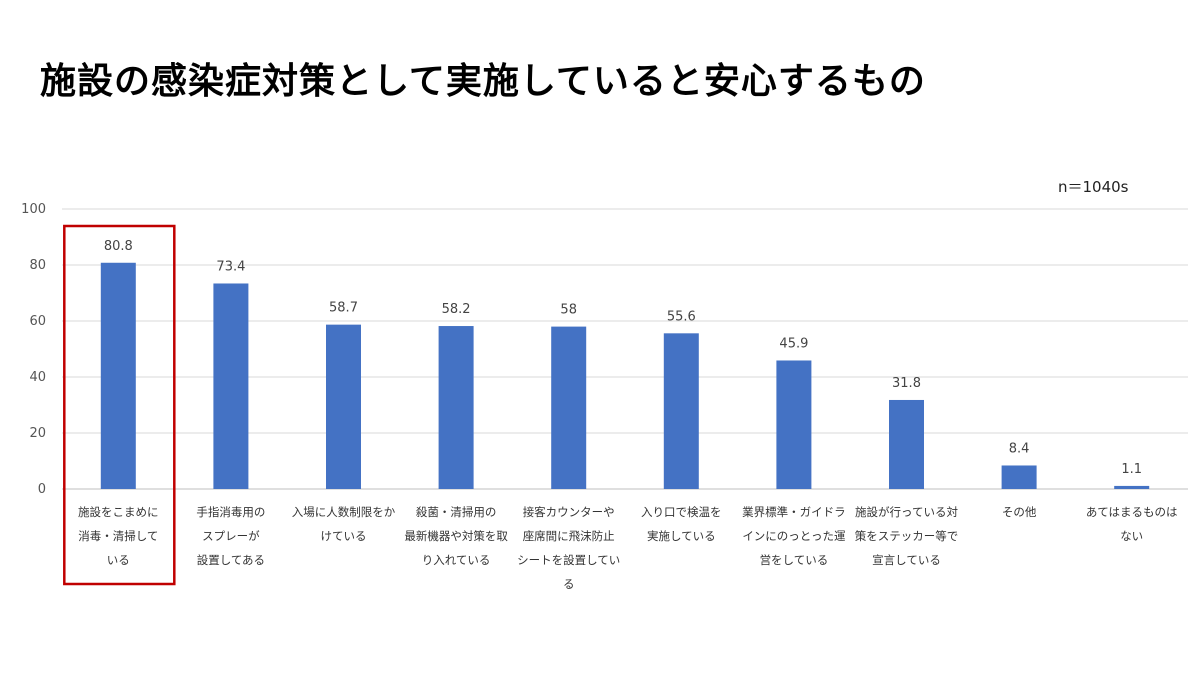 The height and width of the screenshot is (675, 1200). What do you see at coordinates (907, 536) in the screenshot?
I see `category-label: 策をステッカー等で` at bounding box center [907, 536].